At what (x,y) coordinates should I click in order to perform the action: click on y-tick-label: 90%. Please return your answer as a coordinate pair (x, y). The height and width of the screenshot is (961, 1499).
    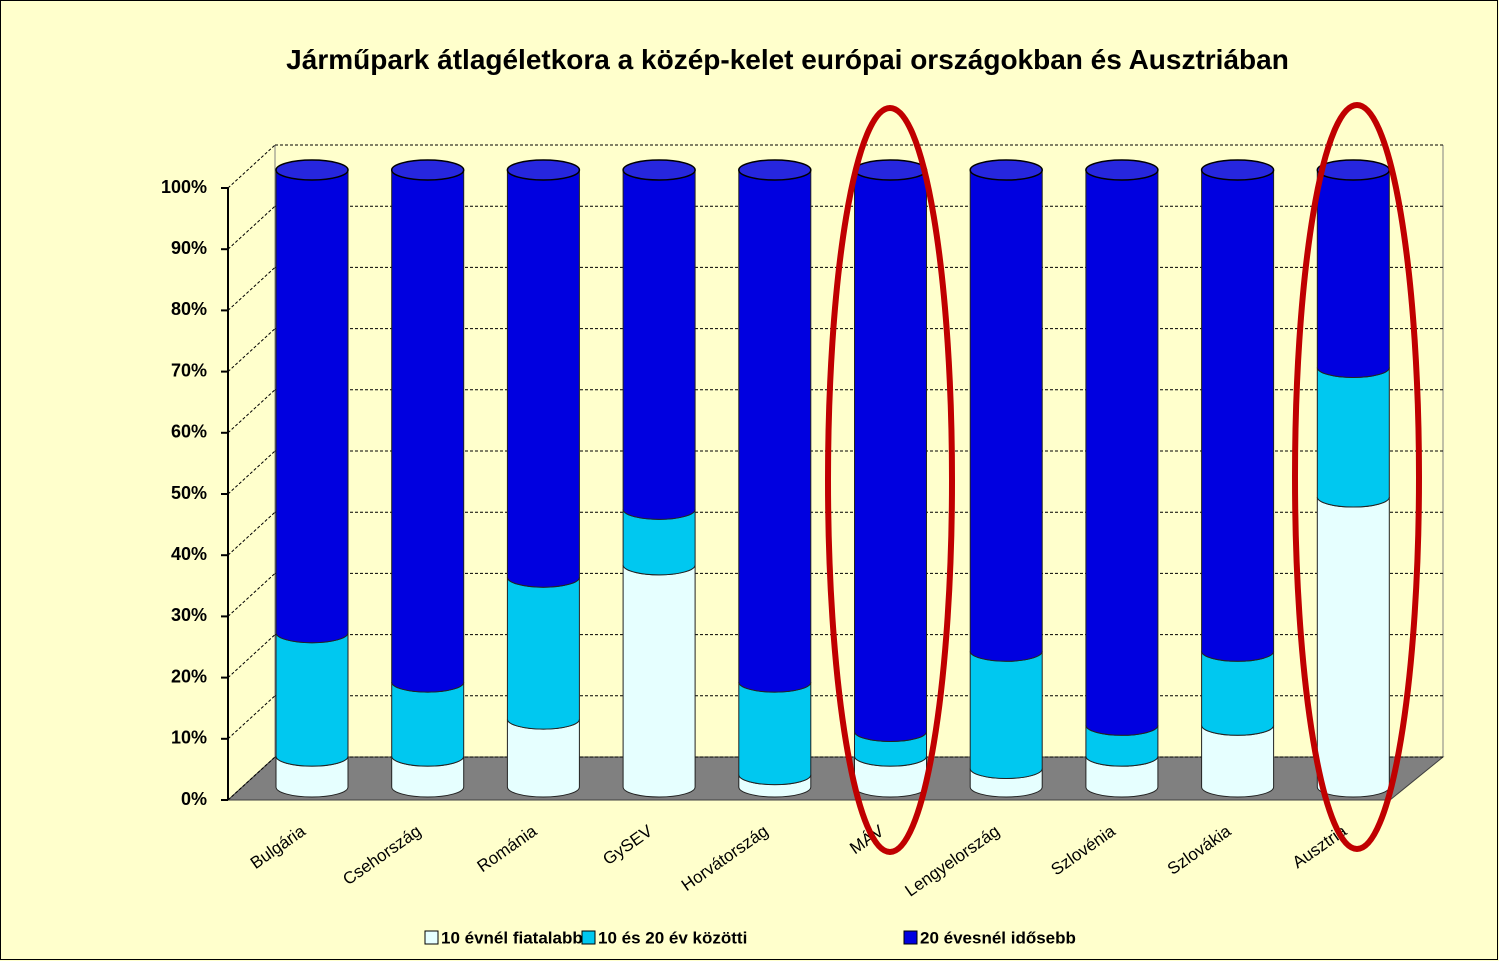
    Looking at the image, I should click on (189, 248).